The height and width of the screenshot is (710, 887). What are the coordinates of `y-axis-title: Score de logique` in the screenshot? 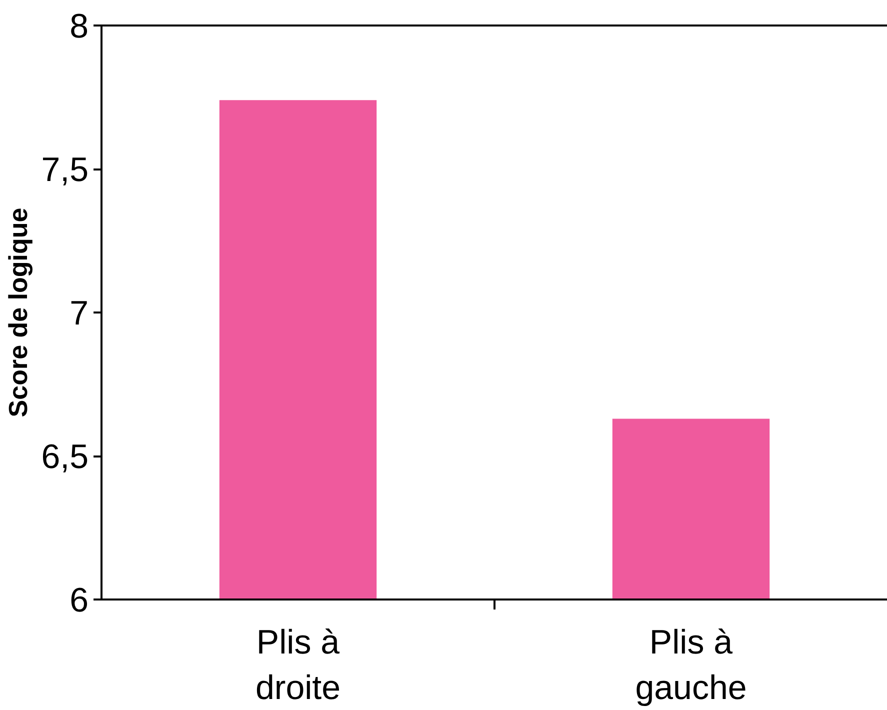 It's located at (18, 313).